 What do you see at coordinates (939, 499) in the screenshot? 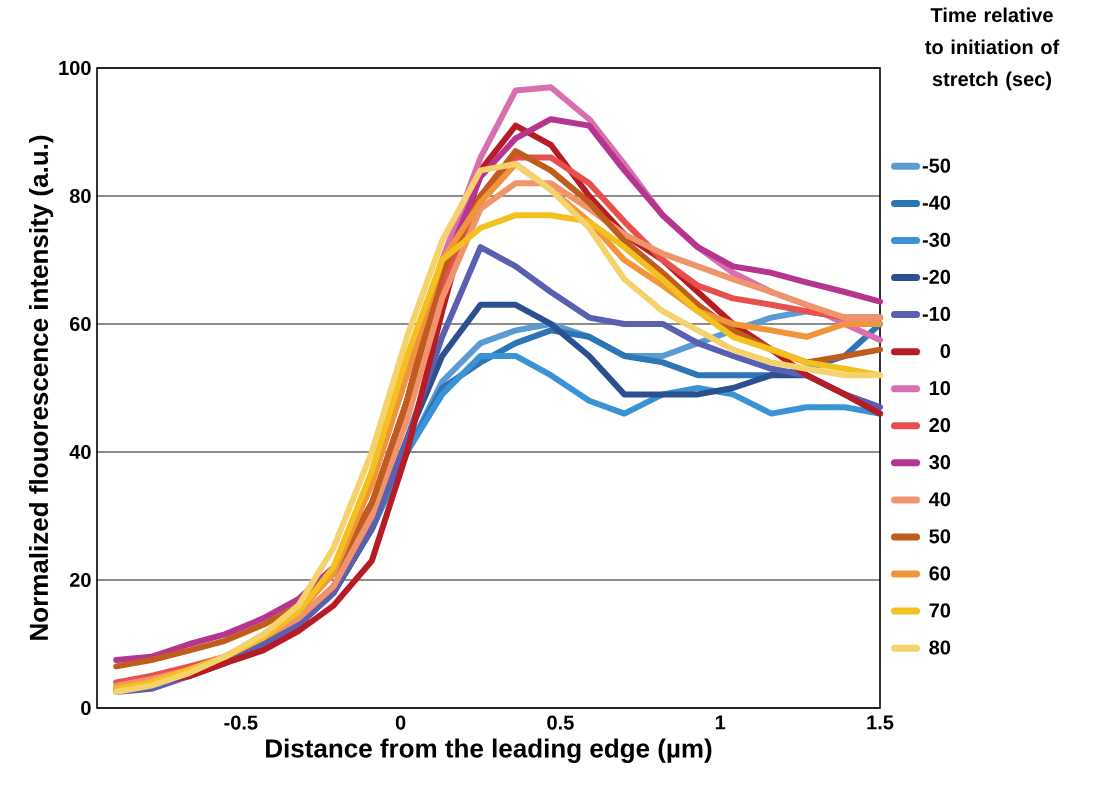
I see `legend-label: 40` at bounding box center [939, 499].